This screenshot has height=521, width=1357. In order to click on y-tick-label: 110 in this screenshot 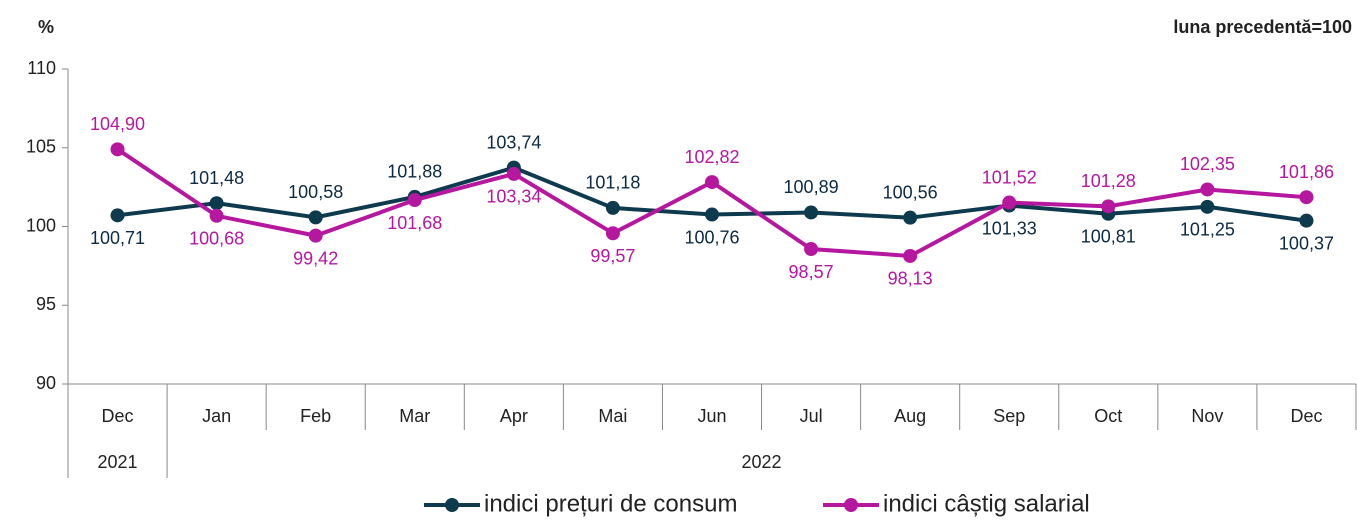, I will do `click(41, 68)`.